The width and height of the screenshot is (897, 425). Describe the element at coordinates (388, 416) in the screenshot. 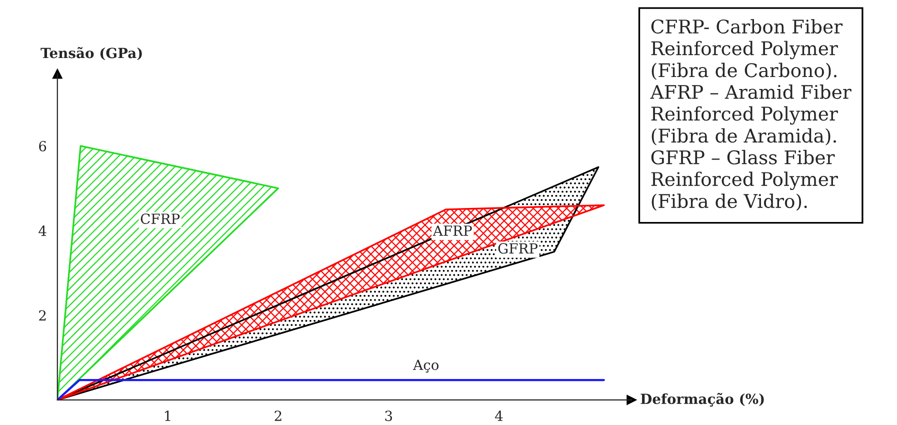

I see `x-tick-label: 3` at that location.